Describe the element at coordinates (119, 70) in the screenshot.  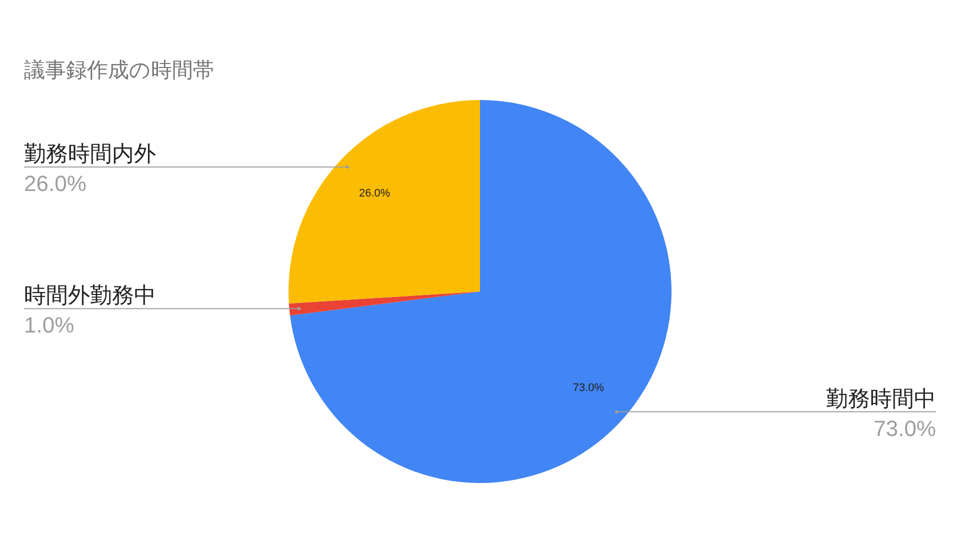
I see `title: 議事録作成の時間帯` at that location.